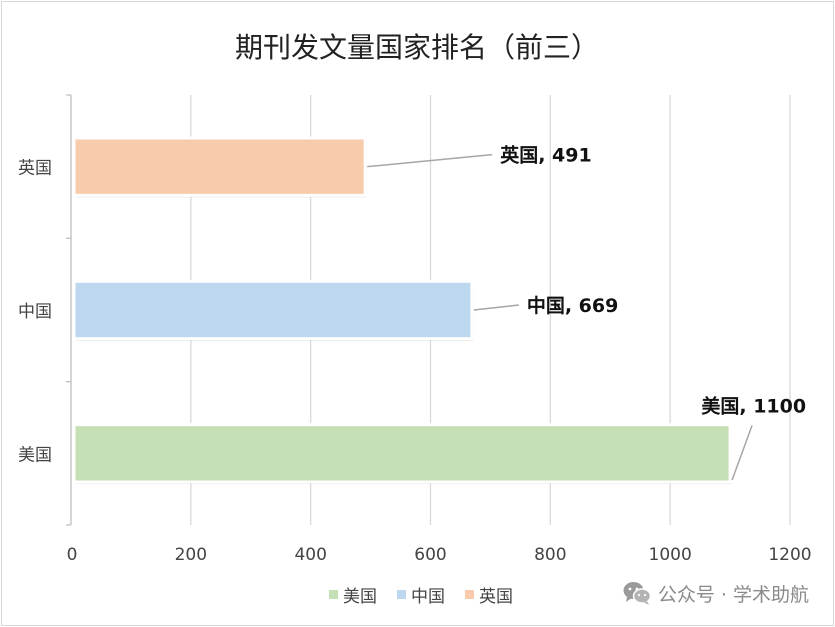 The image size is (835, 627). What do you see at coordinates (191, 555) in the screenshot?
I see `x-tick-label: 200` at bounding box center [191, 555].